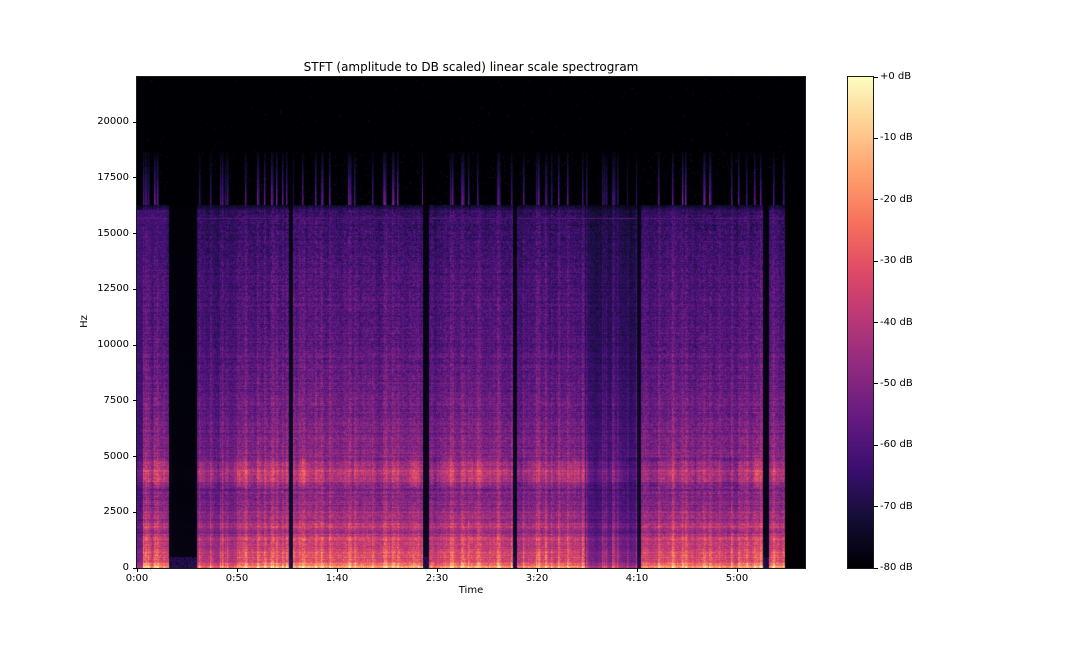  I want to click on y-tick-label: 10000, so click(113, 344).